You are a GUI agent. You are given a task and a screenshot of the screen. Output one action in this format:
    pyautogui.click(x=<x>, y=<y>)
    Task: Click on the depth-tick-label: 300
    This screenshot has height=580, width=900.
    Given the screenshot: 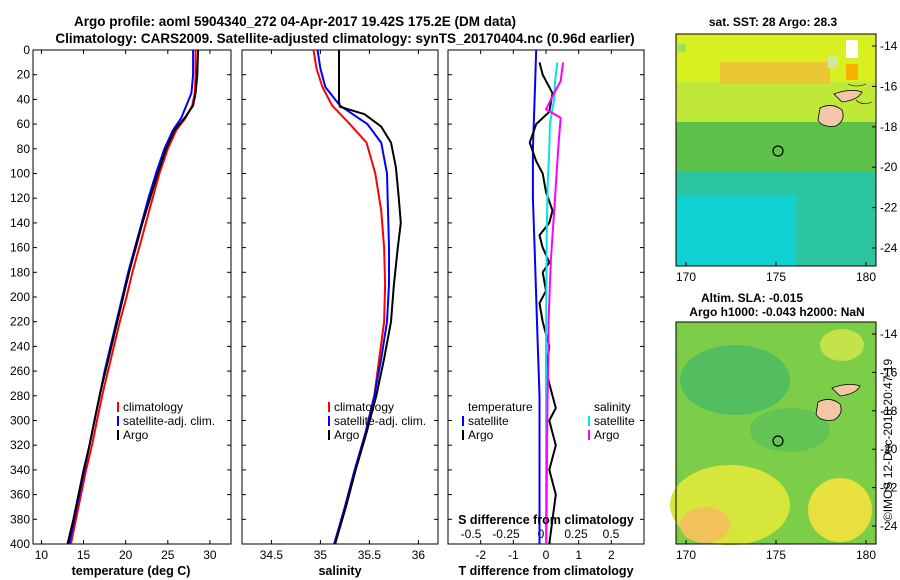 What is the action you would take?
    pyautogui.click(x=20, y=421)
    